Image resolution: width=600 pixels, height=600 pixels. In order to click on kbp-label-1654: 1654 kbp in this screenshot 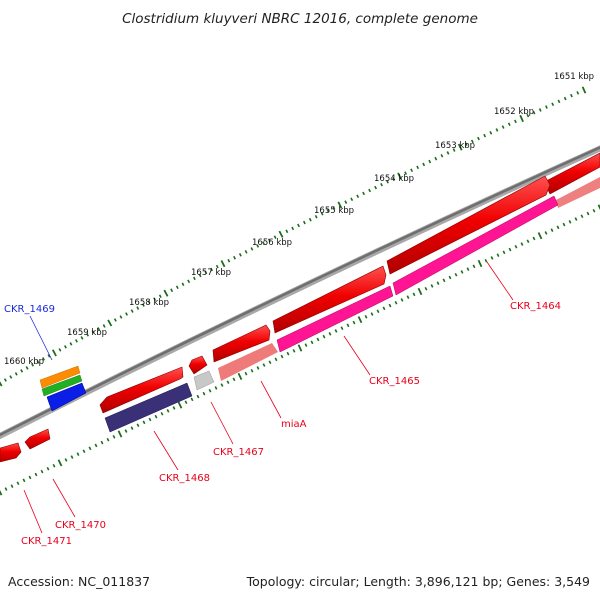, I will do `click(394, 179)`.